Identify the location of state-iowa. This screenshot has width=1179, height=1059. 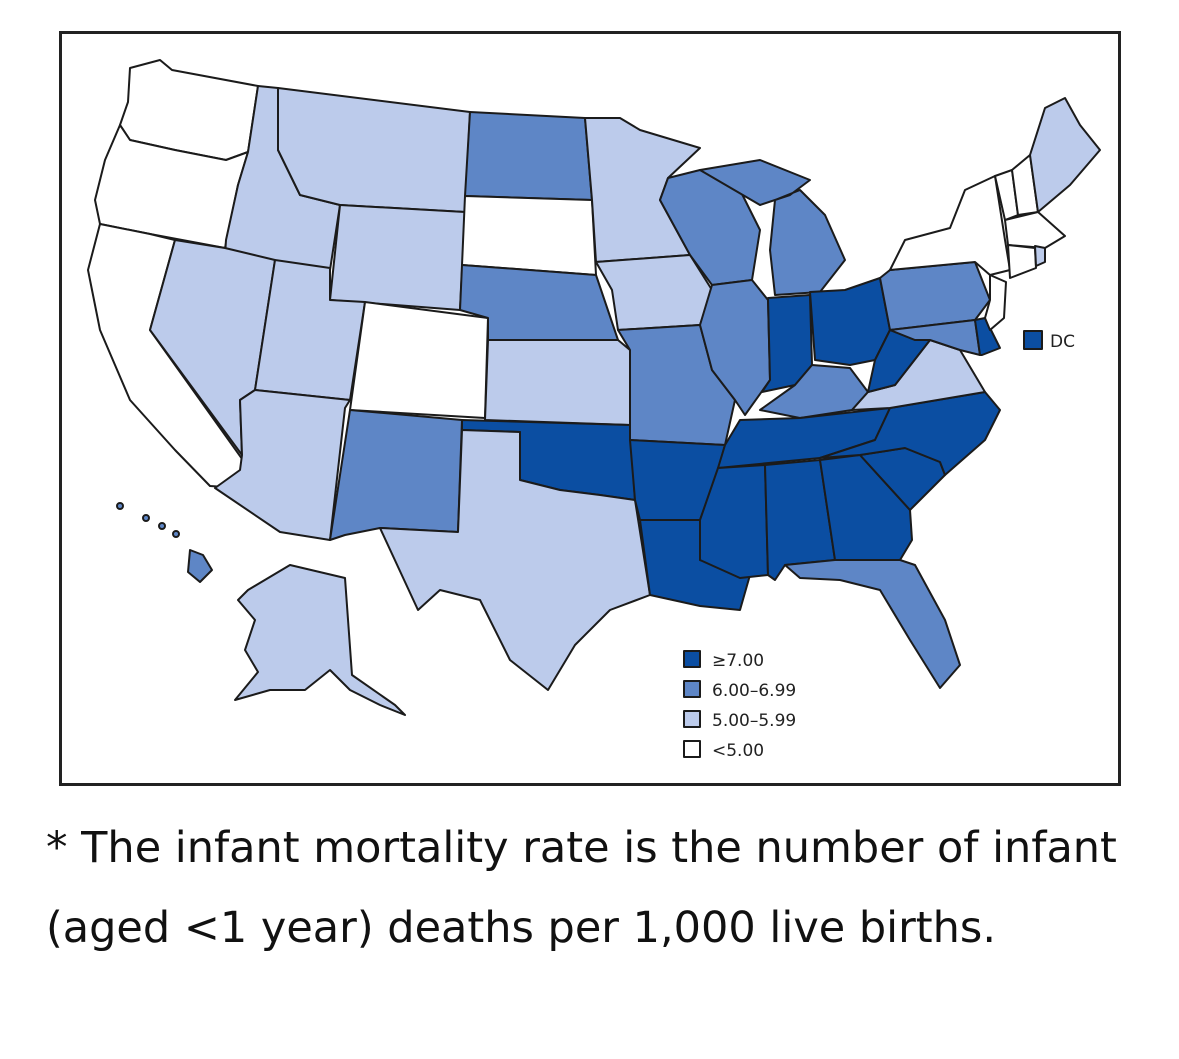
(654, 292).